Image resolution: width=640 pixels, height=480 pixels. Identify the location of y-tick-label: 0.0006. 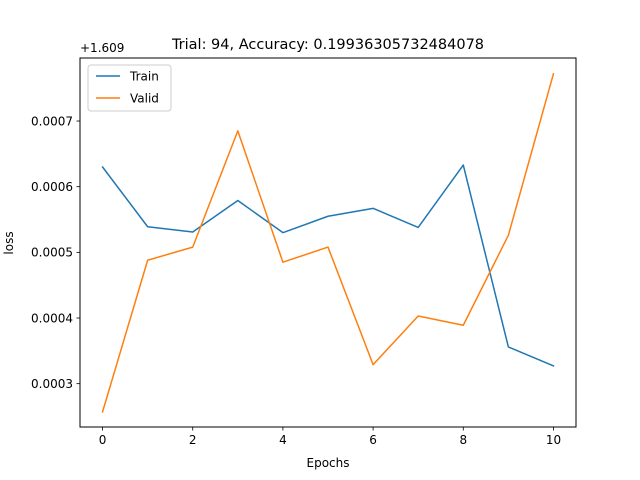
(52, 187).